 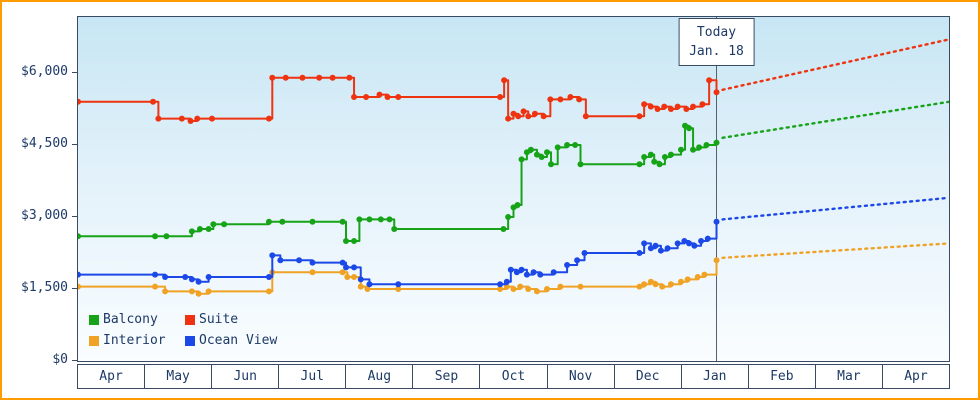 I want to click on legend-item-ocean_view: Ocean View, so click(x=231, y=340).